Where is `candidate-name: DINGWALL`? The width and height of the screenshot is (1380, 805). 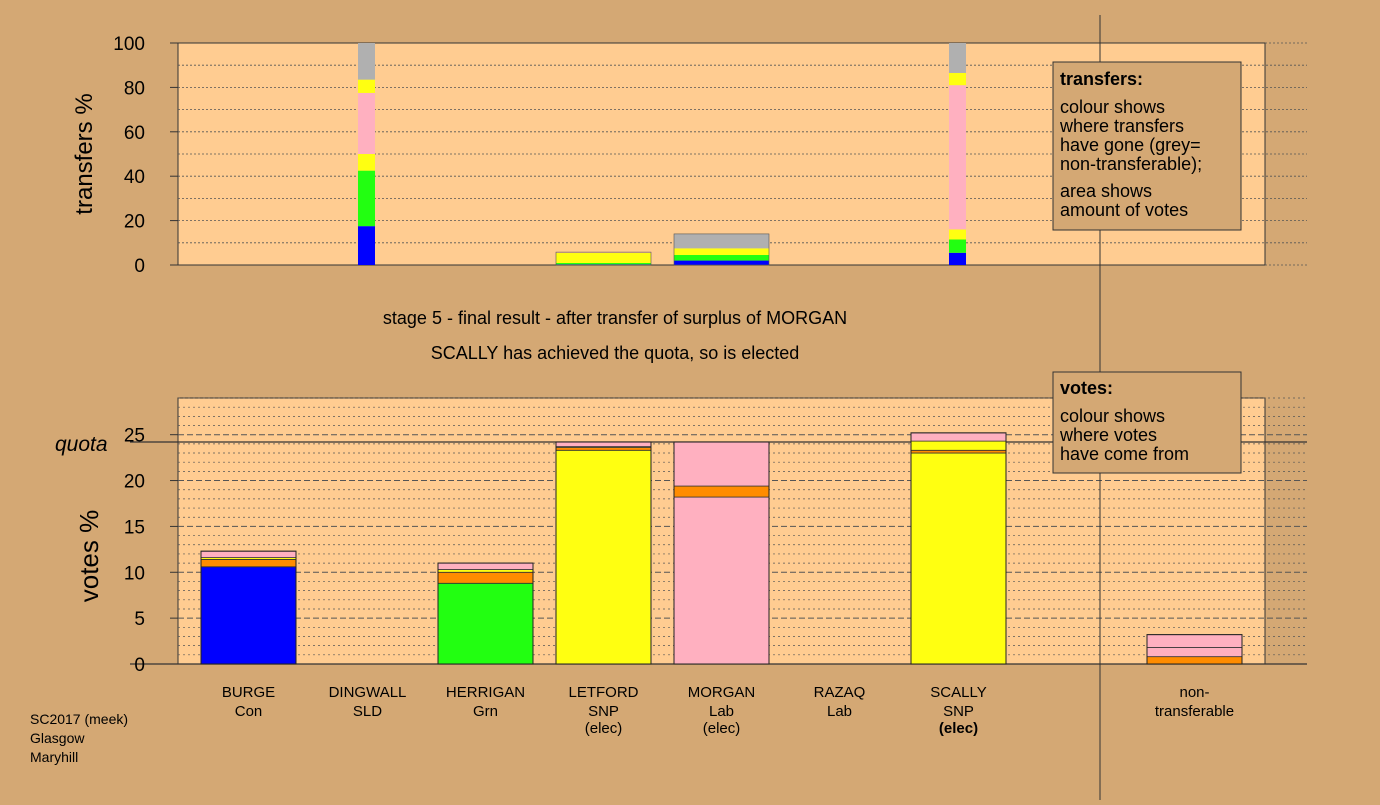 candidate-name: DINGWALL is located at coordinates (368, 692).